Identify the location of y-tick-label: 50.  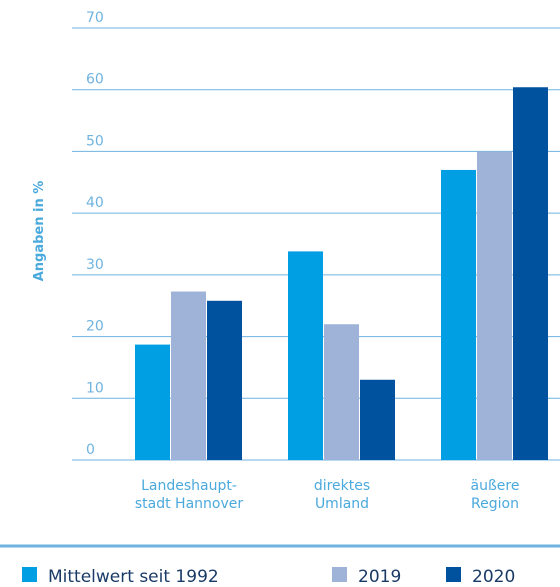
(95, 141).